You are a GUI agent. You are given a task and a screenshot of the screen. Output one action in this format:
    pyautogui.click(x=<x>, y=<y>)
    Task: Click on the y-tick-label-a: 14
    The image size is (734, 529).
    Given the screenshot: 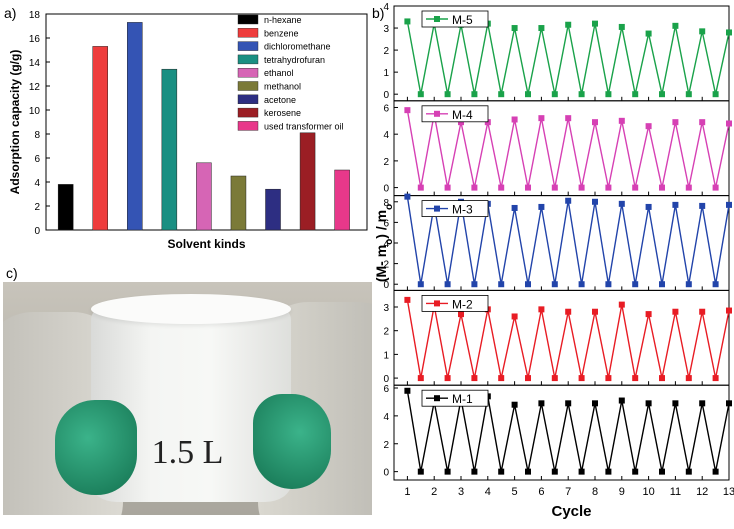 What is the action you would take?
    pyautogui.click(x=35, y=63)
    